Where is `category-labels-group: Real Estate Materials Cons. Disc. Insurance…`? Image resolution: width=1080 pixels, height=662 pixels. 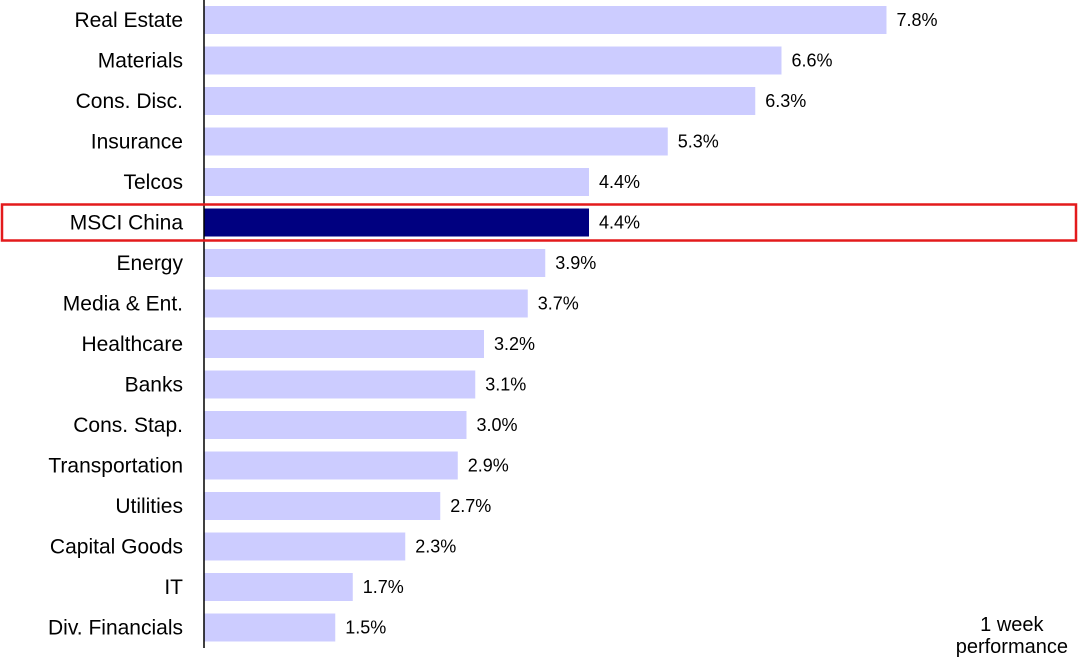
category-labels-group: Real Estate Materials Cons. Disc. Insurance… is located at coordinates (115, 324).